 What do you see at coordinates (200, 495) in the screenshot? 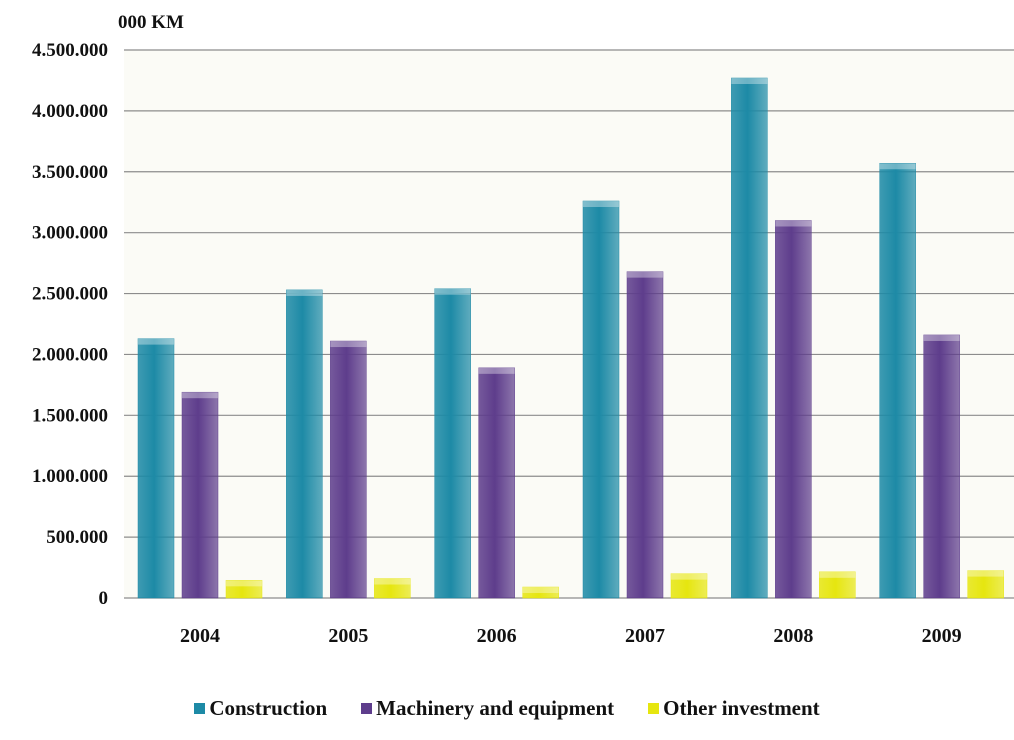
I see `bar-machinery-and-equipment-2004` at bounding box center [200, 495].